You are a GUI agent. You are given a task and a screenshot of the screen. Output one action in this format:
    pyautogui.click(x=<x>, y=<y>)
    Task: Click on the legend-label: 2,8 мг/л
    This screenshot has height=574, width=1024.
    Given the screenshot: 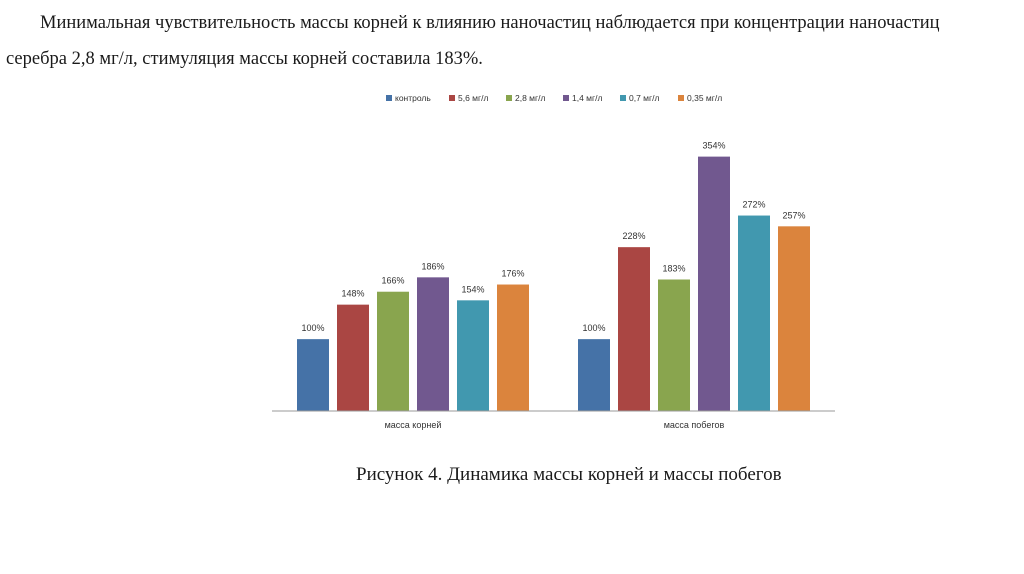 What is the action you would take?
    pyautogui.click(x=530, y=98)
    